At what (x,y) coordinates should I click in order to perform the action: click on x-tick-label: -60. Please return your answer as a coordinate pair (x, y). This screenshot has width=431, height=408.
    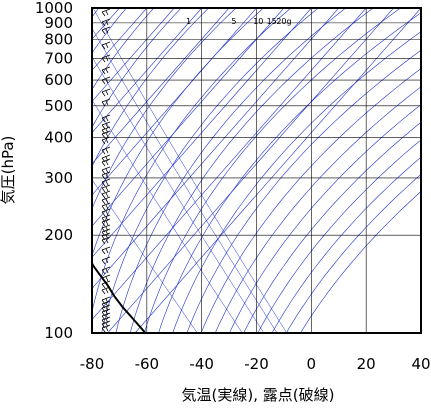
    Looking at the image, I should click on (147, 364).